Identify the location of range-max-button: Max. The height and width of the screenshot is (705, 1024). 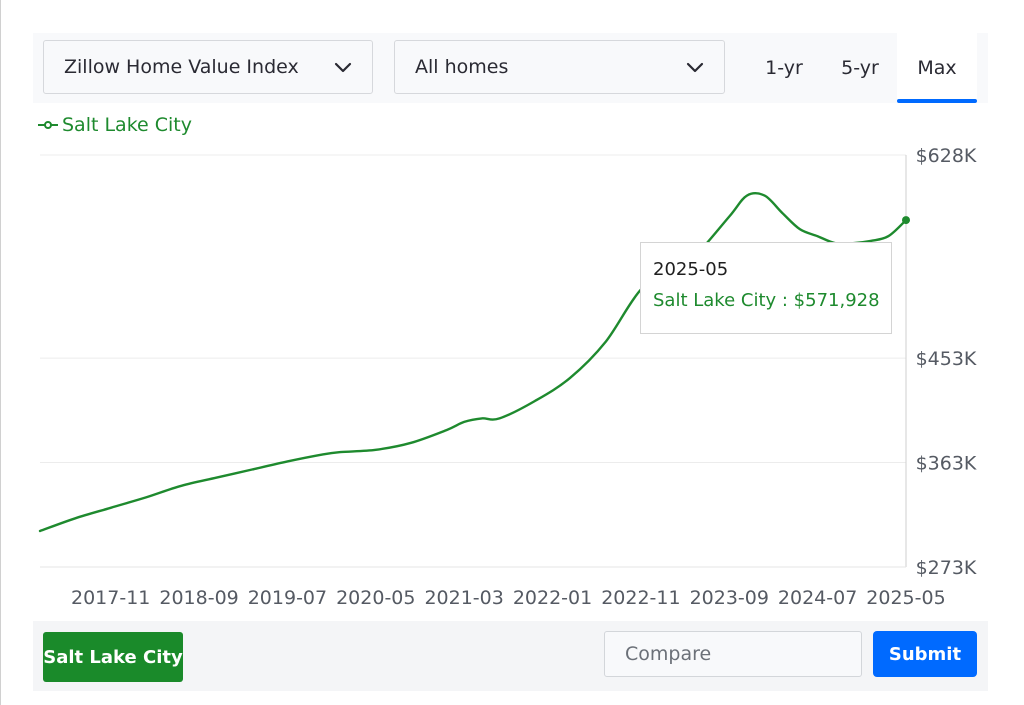
(937, 68).